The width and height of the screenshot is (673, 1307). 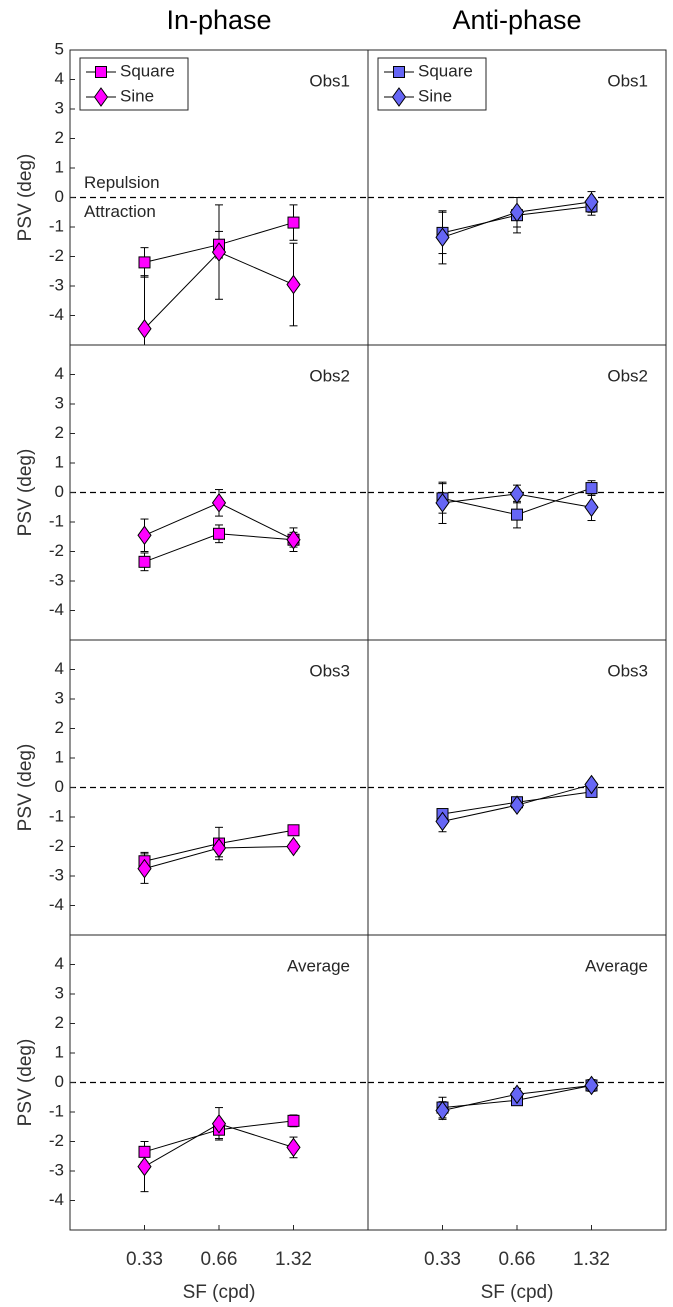 What do you see at coordinates (134, 84) in the screenshot?
I see `legend: Square Sine` at bounding box center [134, 84].